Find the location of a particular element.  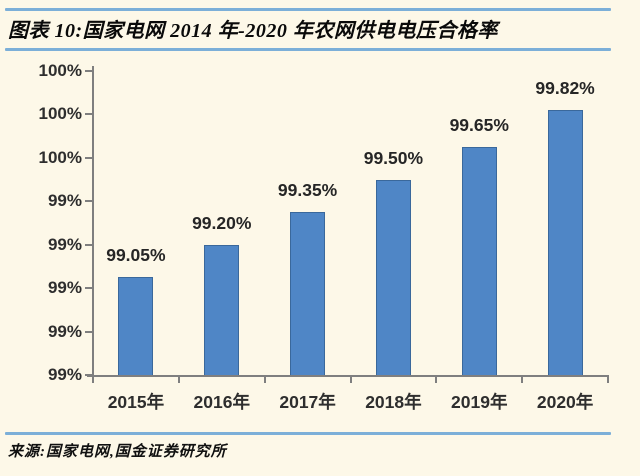

x-axis-label: 2019年 is located at coordinates (479, 402).